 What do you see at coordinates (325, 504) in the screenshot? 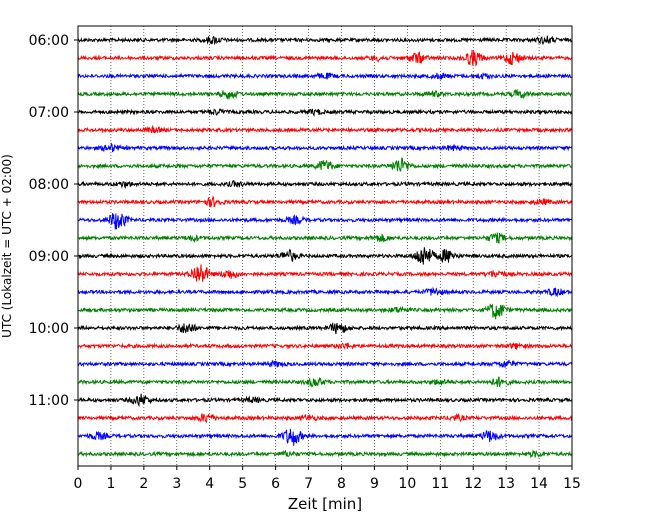
I see `x-axis-label: Zeit [min]` at bounding box center [325, 504].